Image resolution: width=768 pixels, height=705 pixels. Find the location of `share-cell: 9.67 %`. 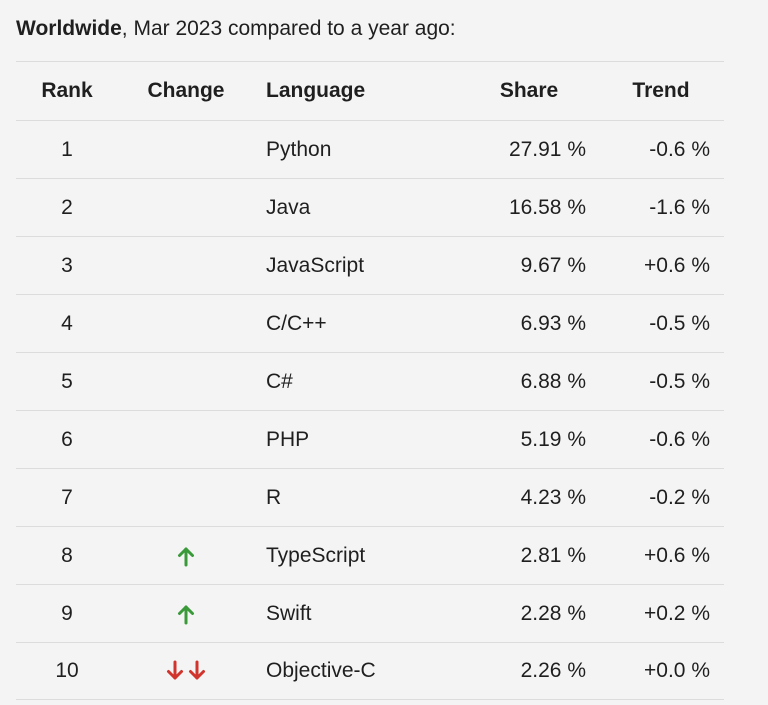

share-cell: 9.67 % is located at coordinates (553, 265).